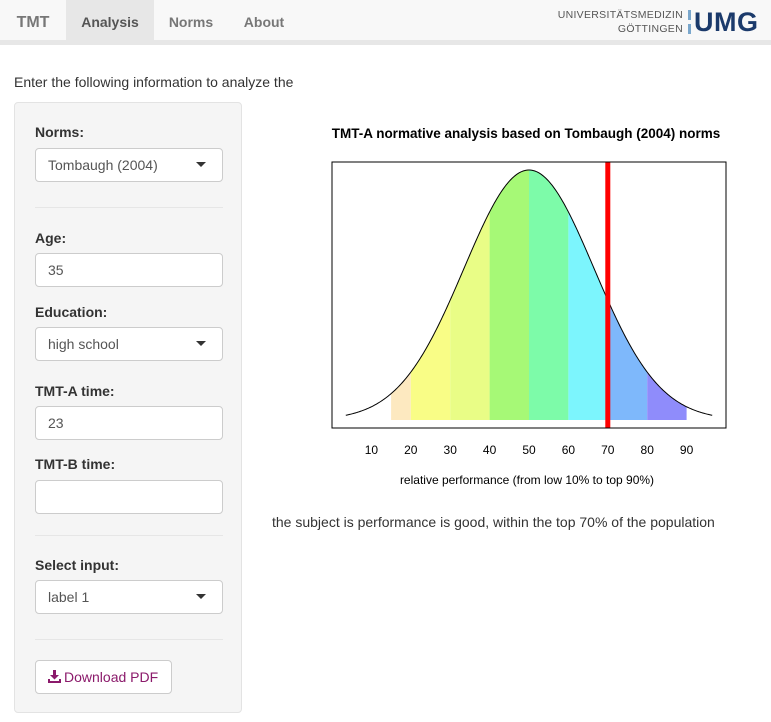 This screenshot has width=771, height=722. What do you see at coordinates (71, 312) in the screenshot?
I see `education-label: Education:` at bounding box center [71, 312].